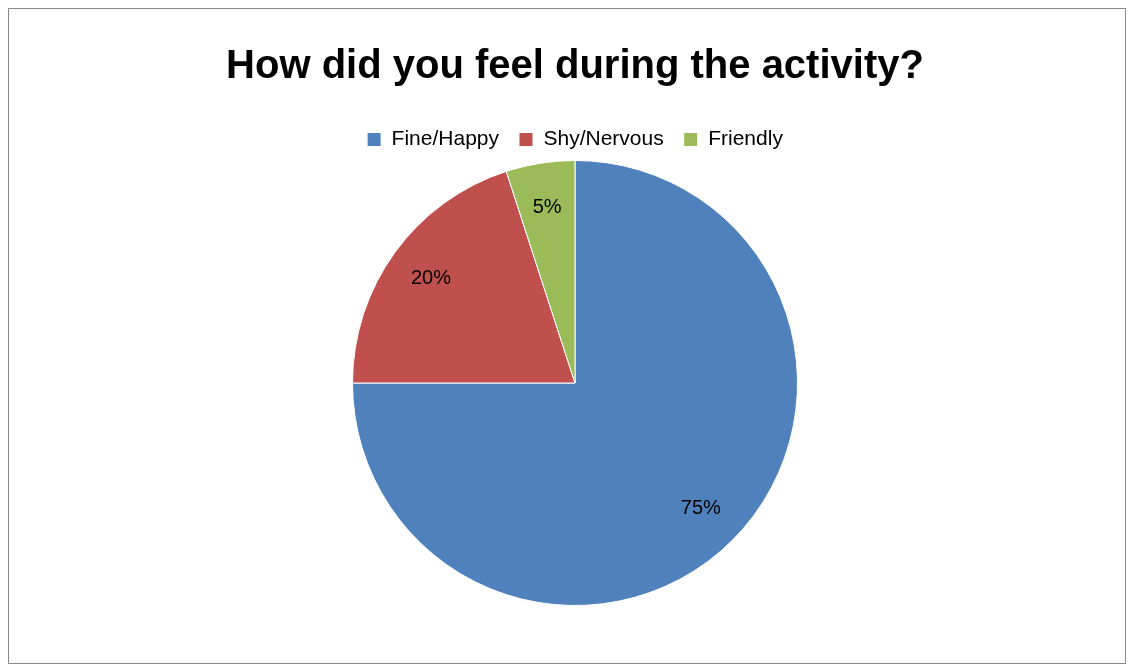 This screenshot has width=1134, height=664. Describe the element at coordinates (547, 205) in the screenshot. I see `data-label: 5%` at that location.